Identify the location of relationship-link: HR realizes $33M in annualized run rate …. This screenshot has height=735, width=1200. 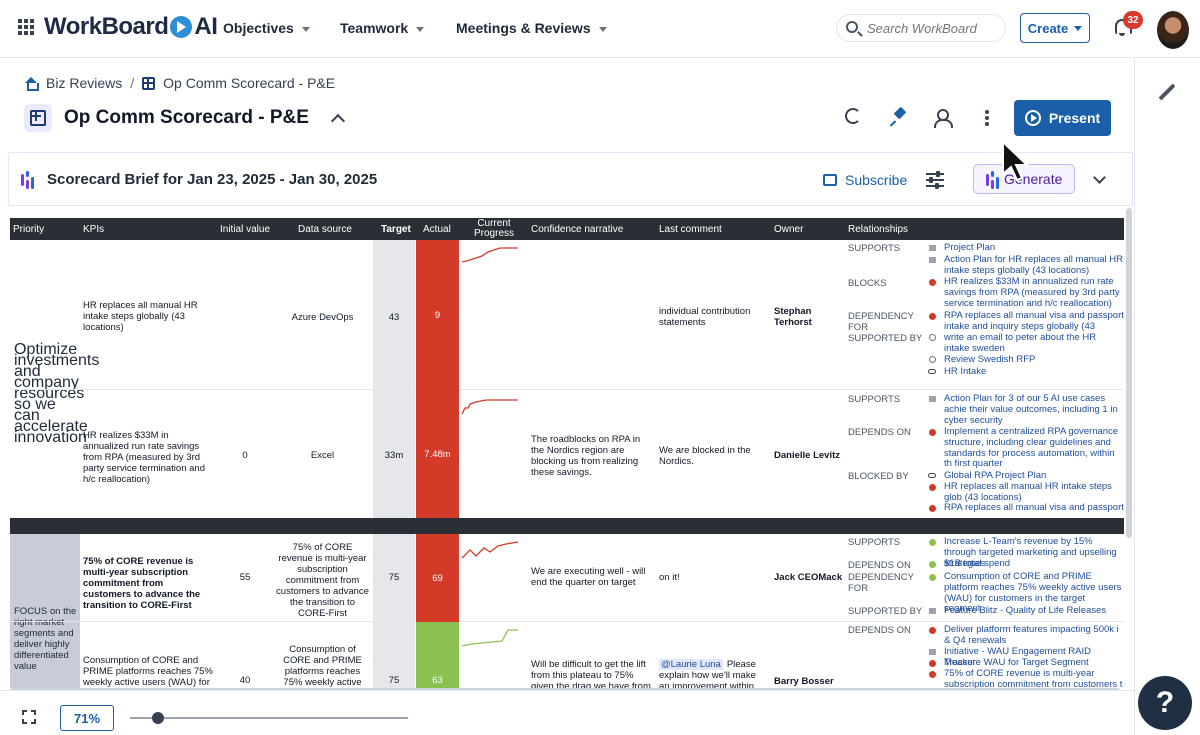
(1032, 292).